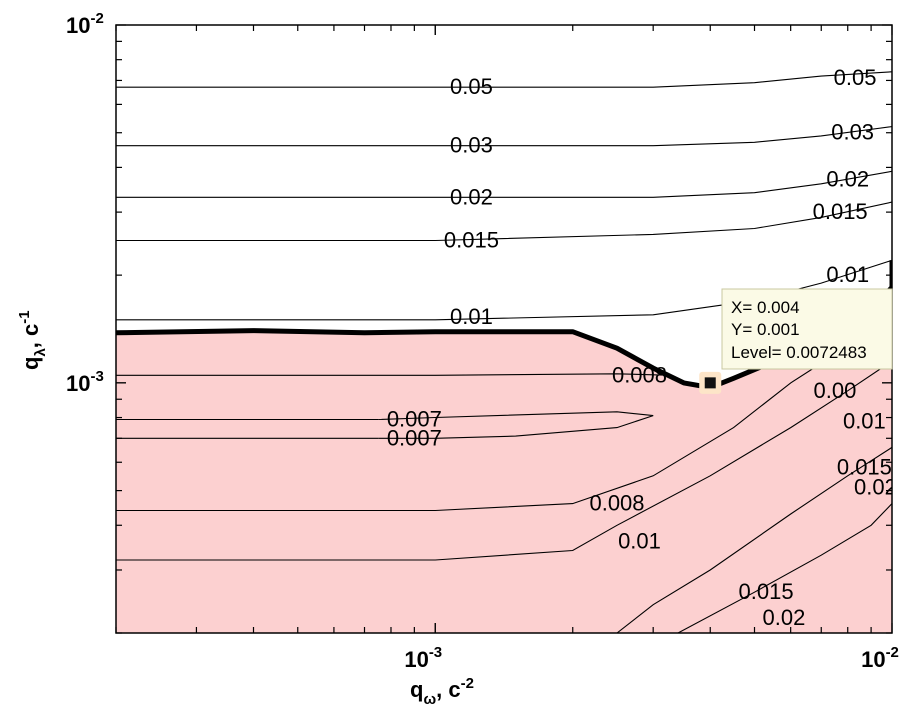 The height and width of the screenshot is (720, 915). I want to click on svg-text: qλ, c-1, so click(32, 340).